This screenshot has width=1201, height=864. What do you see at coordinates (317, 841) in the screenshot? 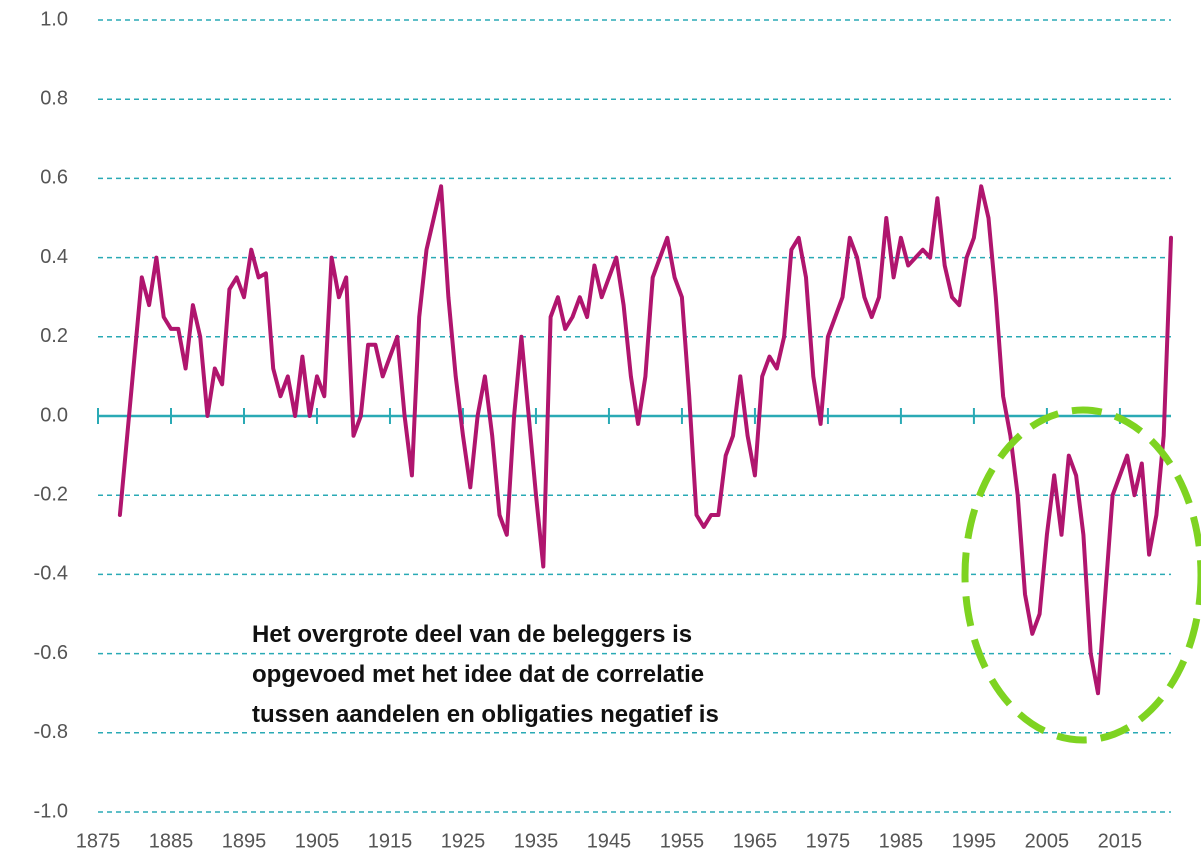
I see `x-tick-label: 1905` at bounding box center [317, 841].